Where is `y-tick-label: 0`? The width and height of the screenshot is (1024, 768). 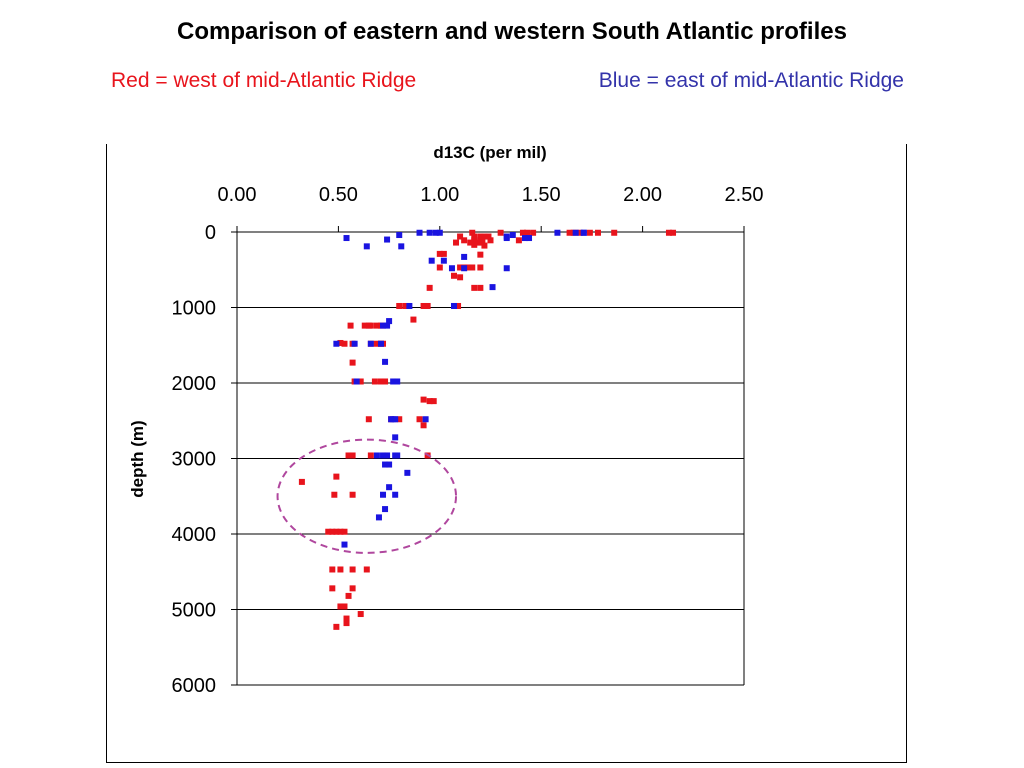 y-tick-label: 0 is located at coordinates (210, 233).